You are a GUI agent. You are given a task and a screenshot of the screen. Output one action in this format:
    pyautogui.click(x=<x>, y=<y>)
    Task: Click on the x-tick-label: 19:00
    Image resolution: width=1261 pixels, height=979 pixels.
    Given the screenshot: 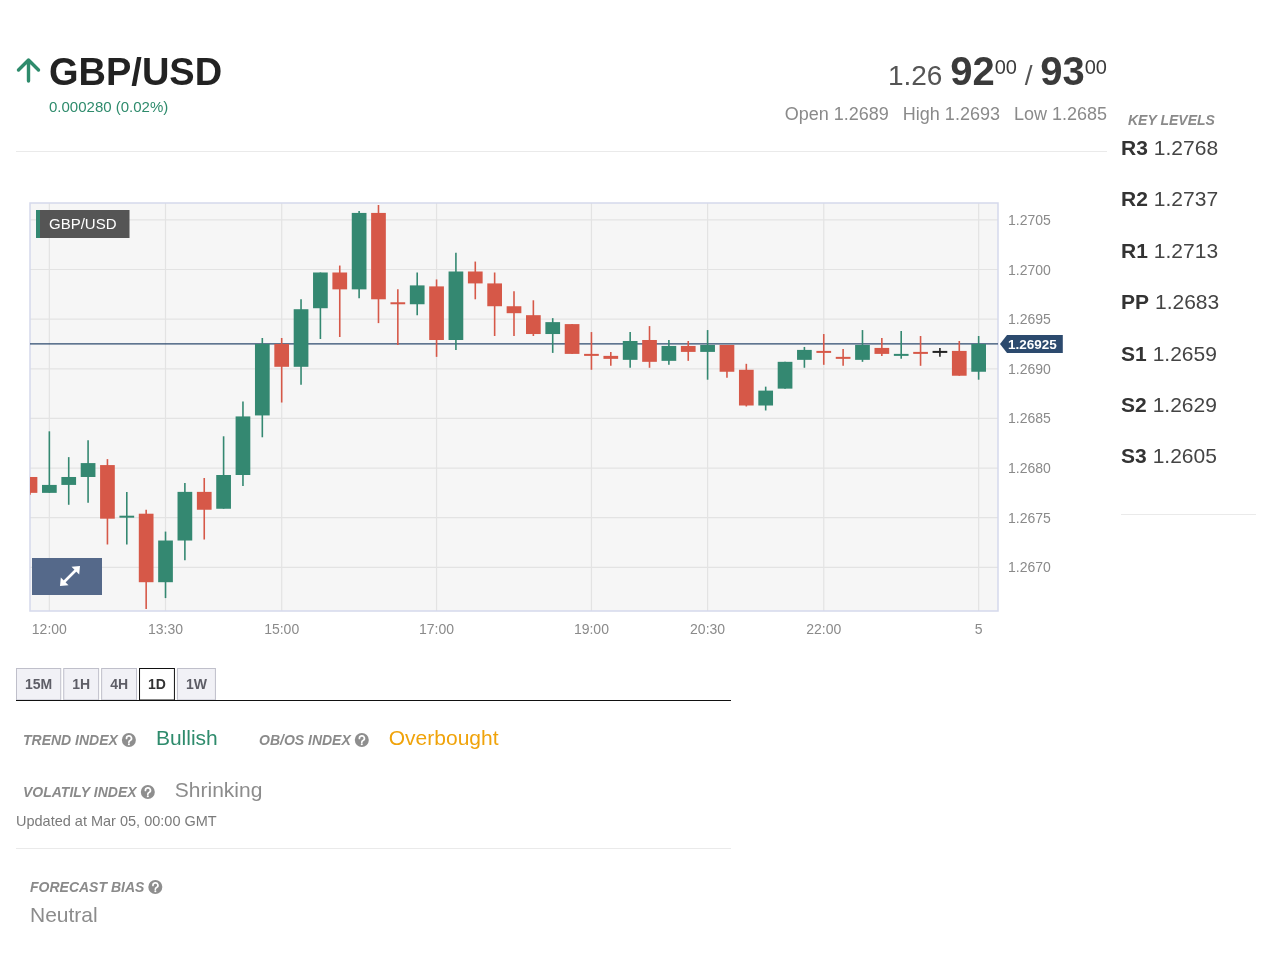 What is the action you would take?
    pyautogui.click(x=591, y=629)
    